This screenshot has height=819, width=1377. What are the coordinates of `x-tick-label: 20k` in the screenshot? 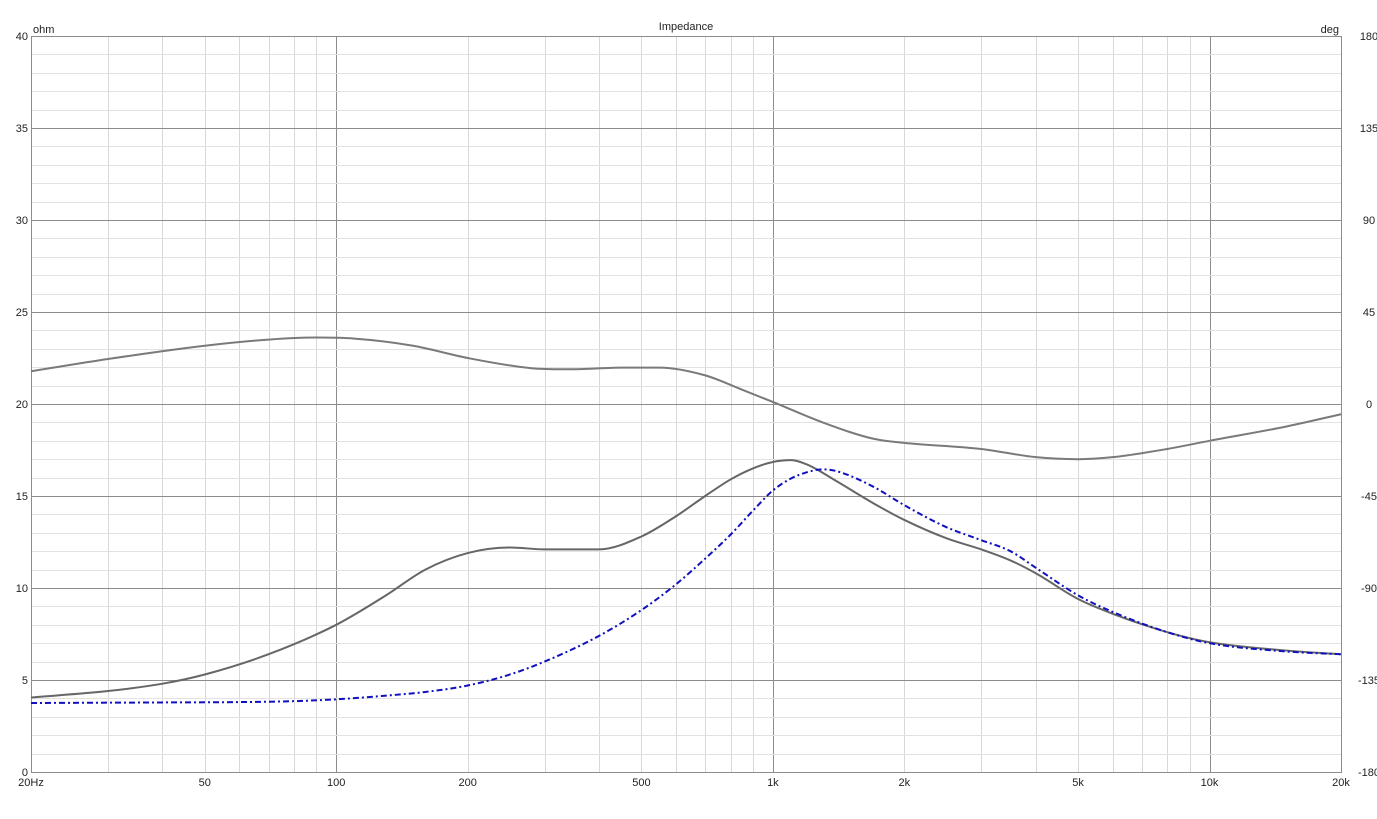 It's located at (1341, 783).